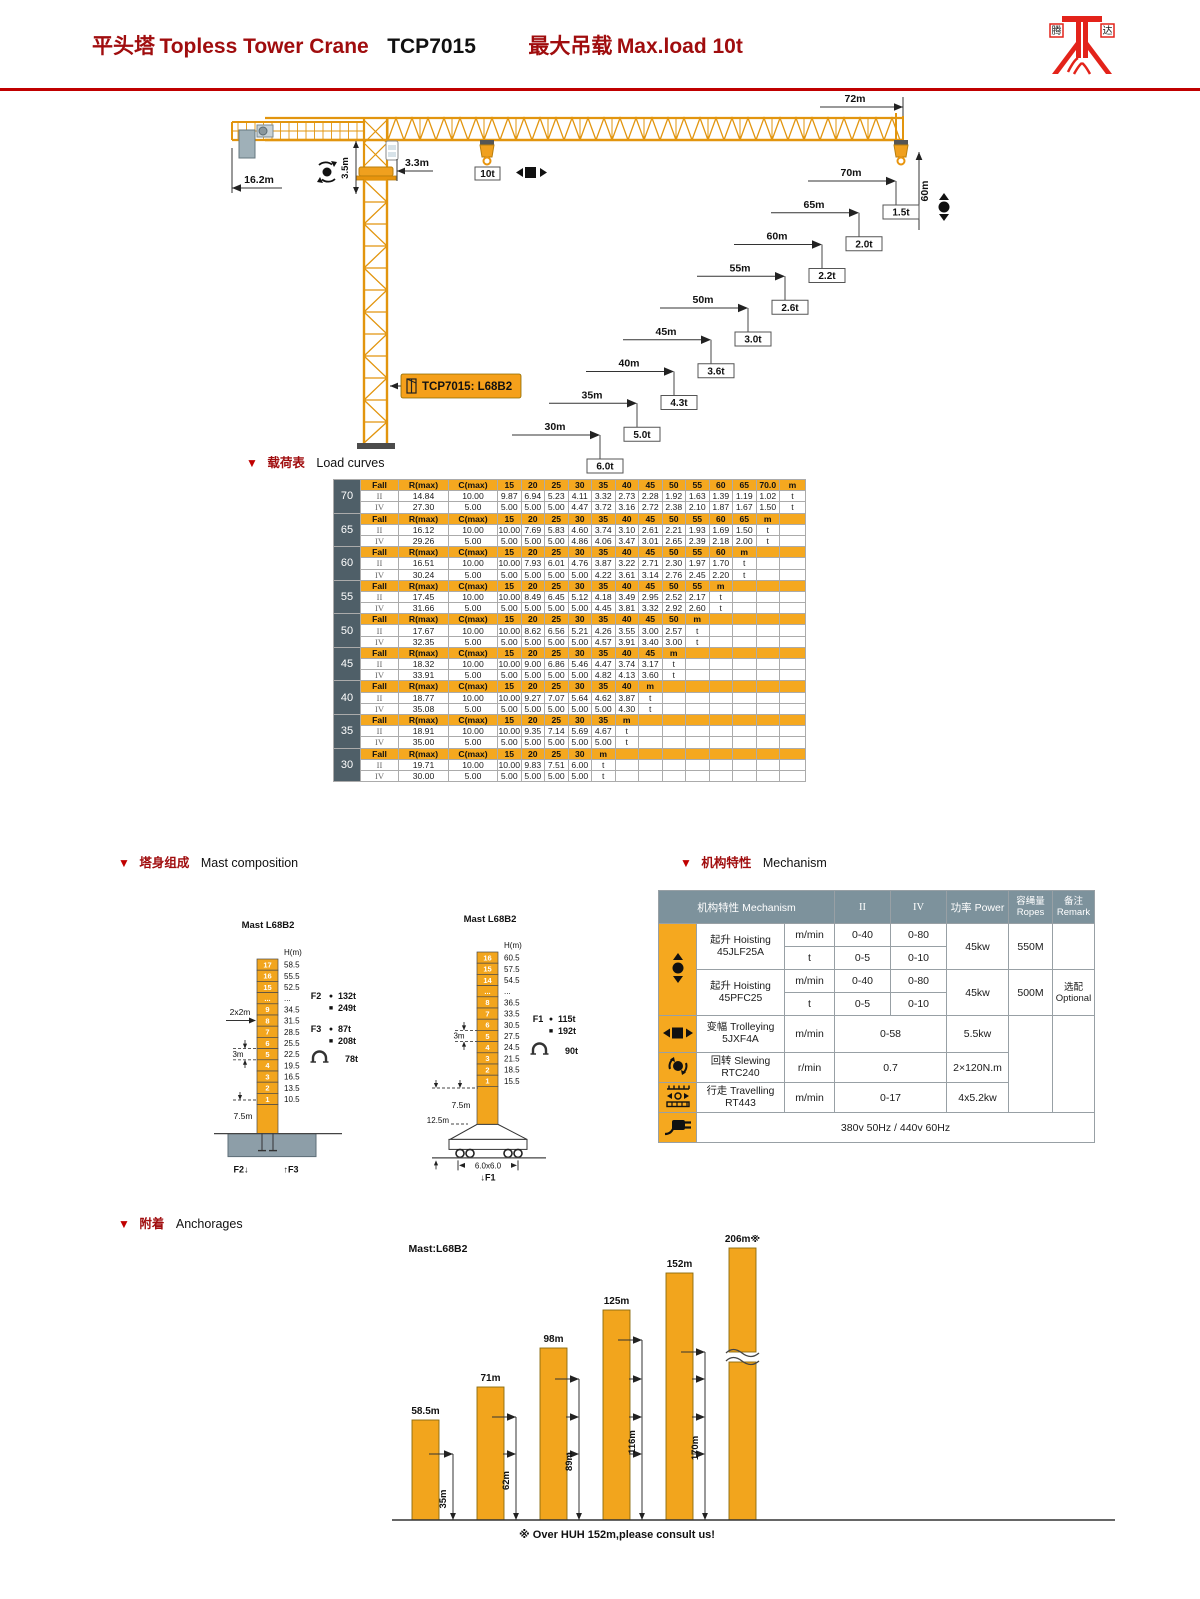 The width and height of the screenshot is (1200, 1599). Describe the element at coordinates (376, 171) in the screenshot. I see `turntable` at that location.